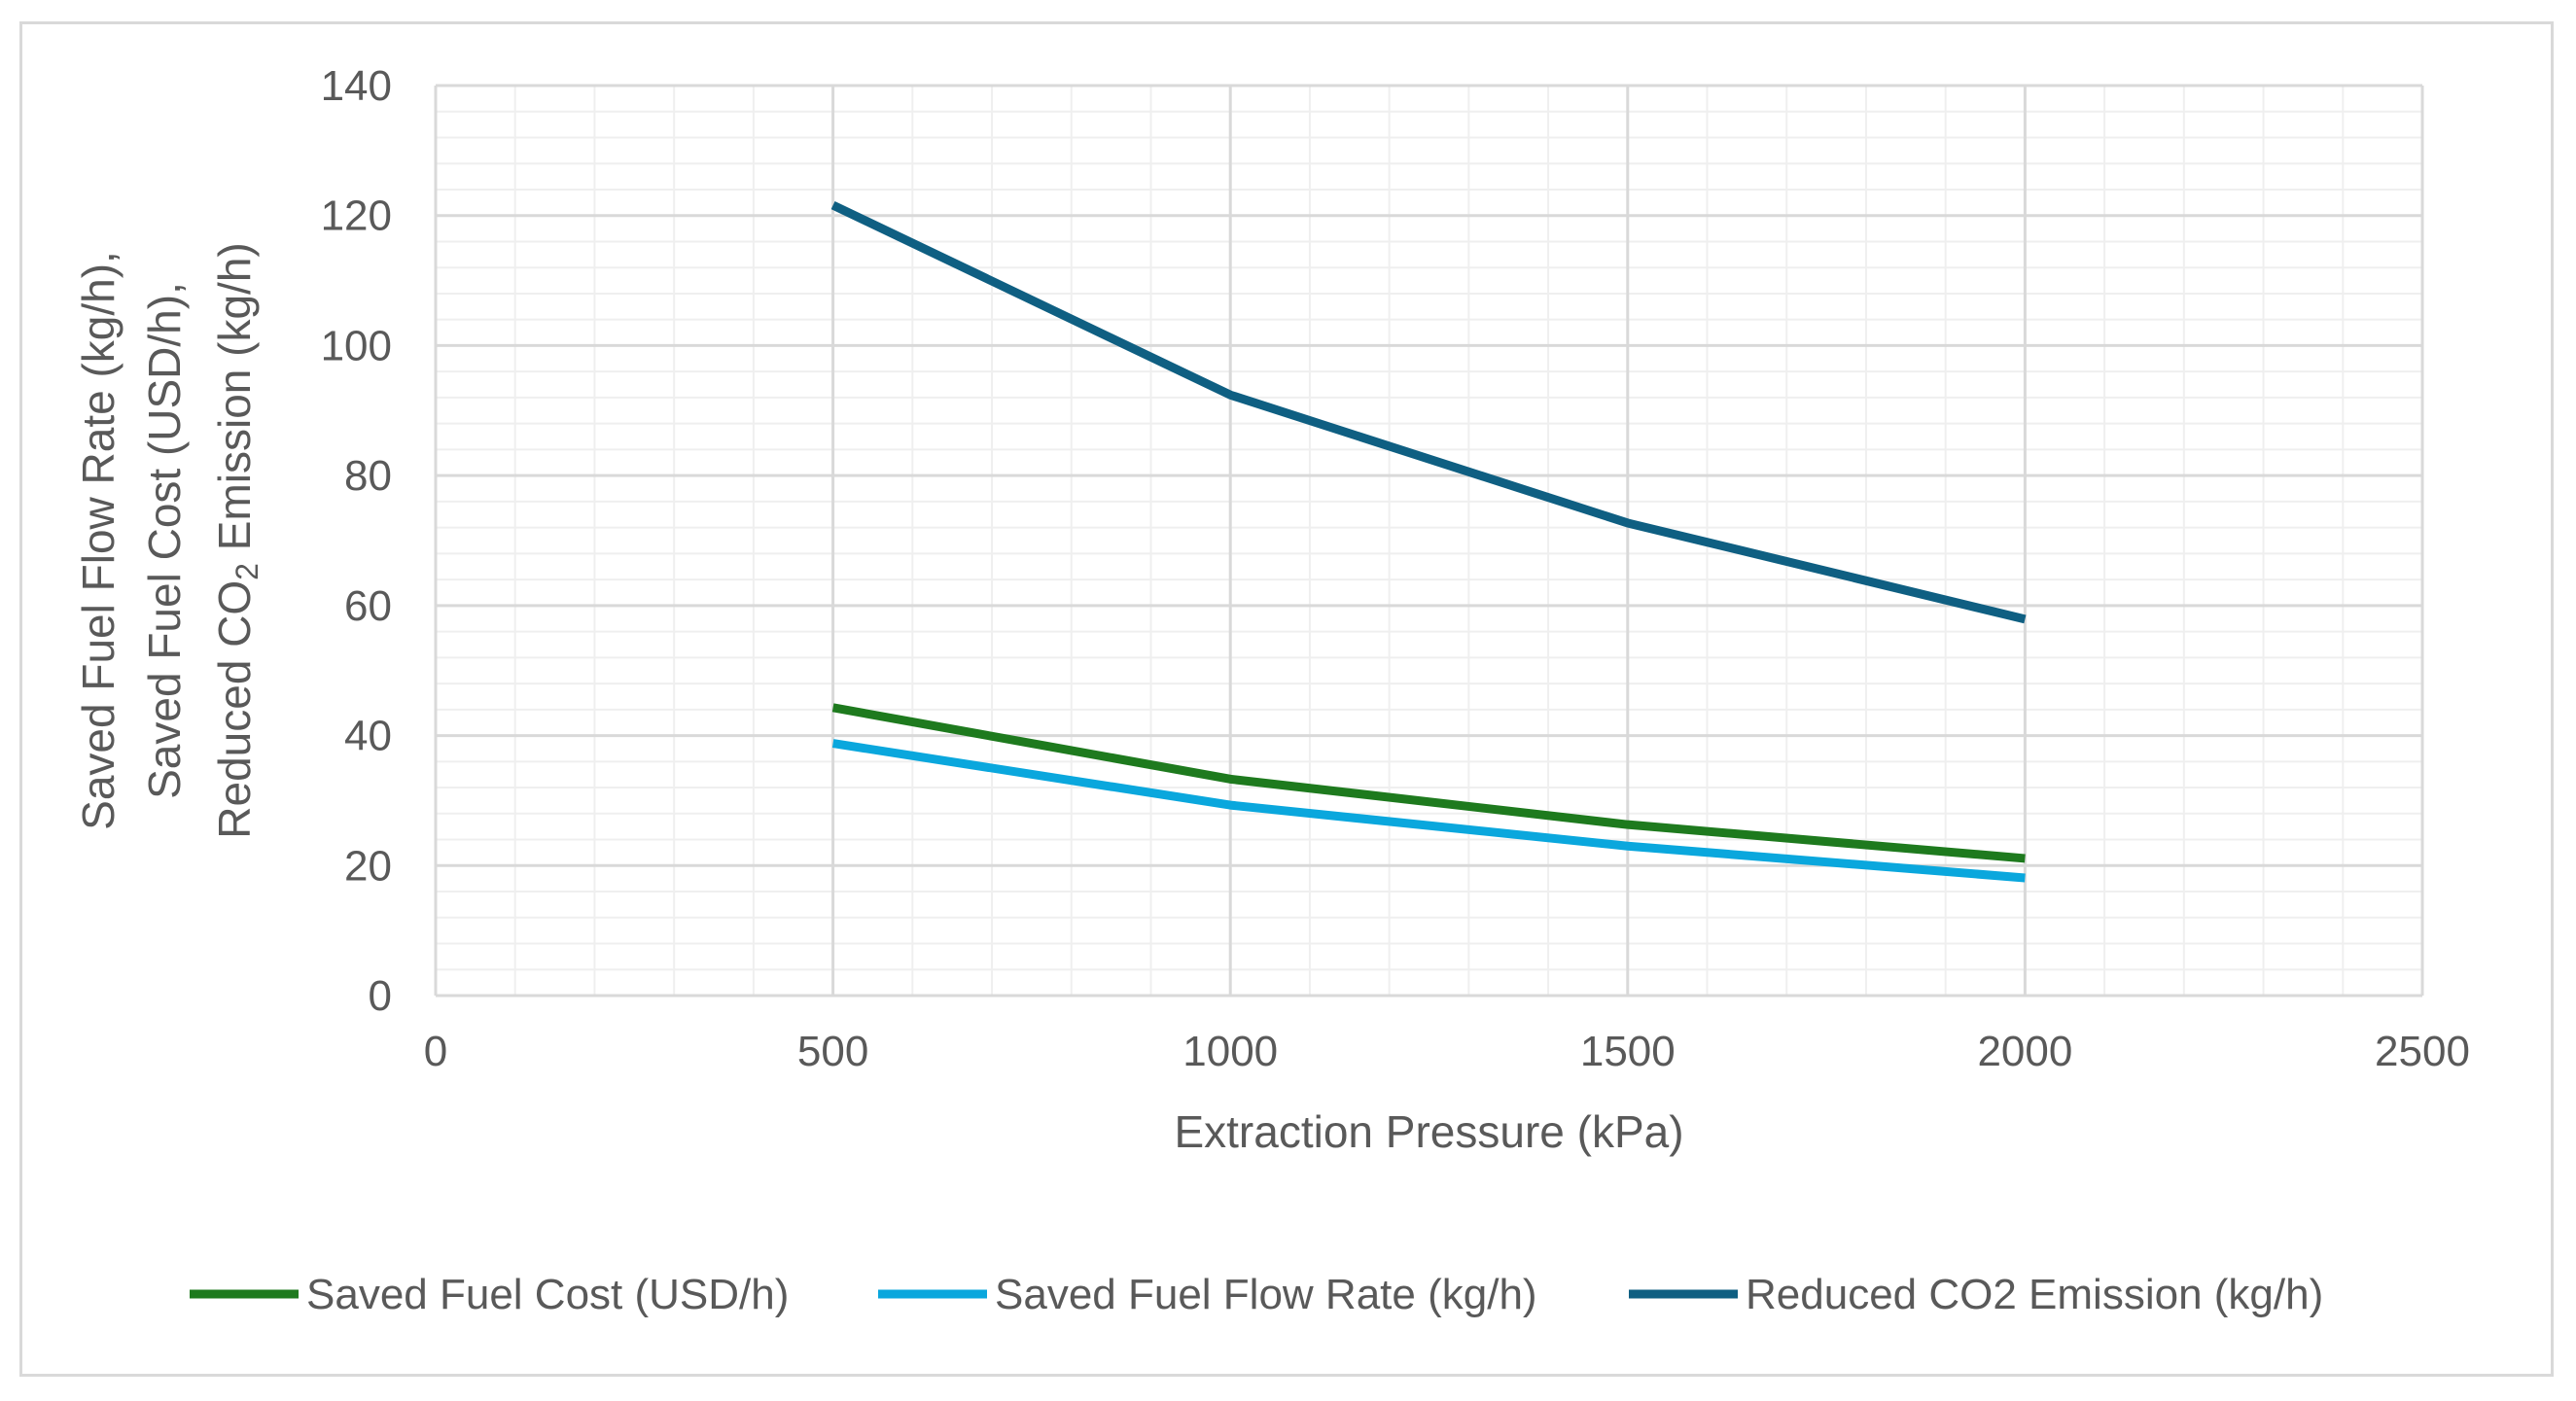  I want to click on x-tick-label: 1500, so click(1628, 1051).